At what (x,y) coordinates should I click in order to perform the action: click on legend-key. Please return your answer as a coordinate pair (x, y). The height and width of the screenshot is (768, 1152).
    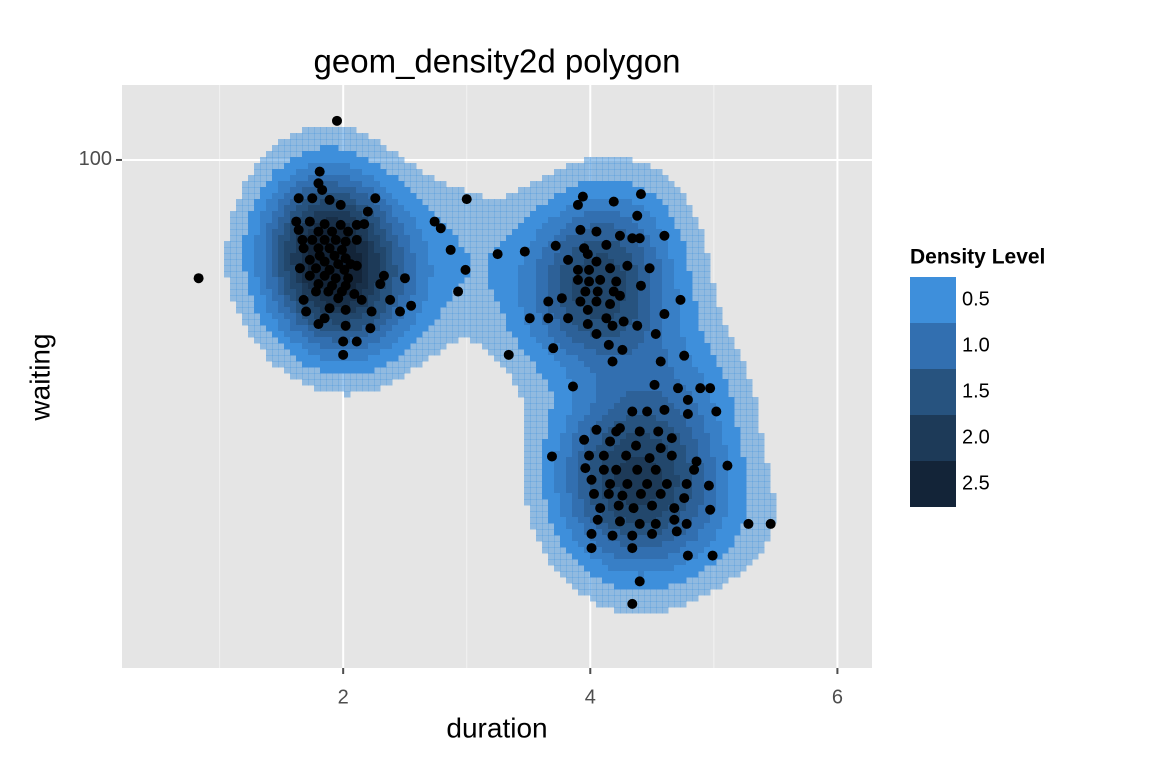
    Looking at the image, I should click on (933, 438).